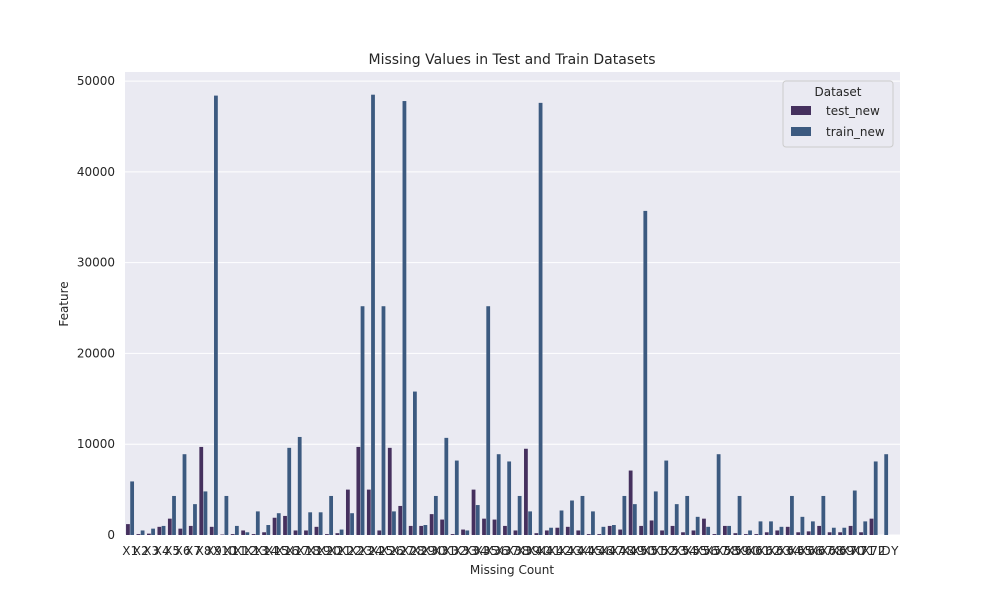  I want to click on bar-train-new-x19, so click(320, 523).